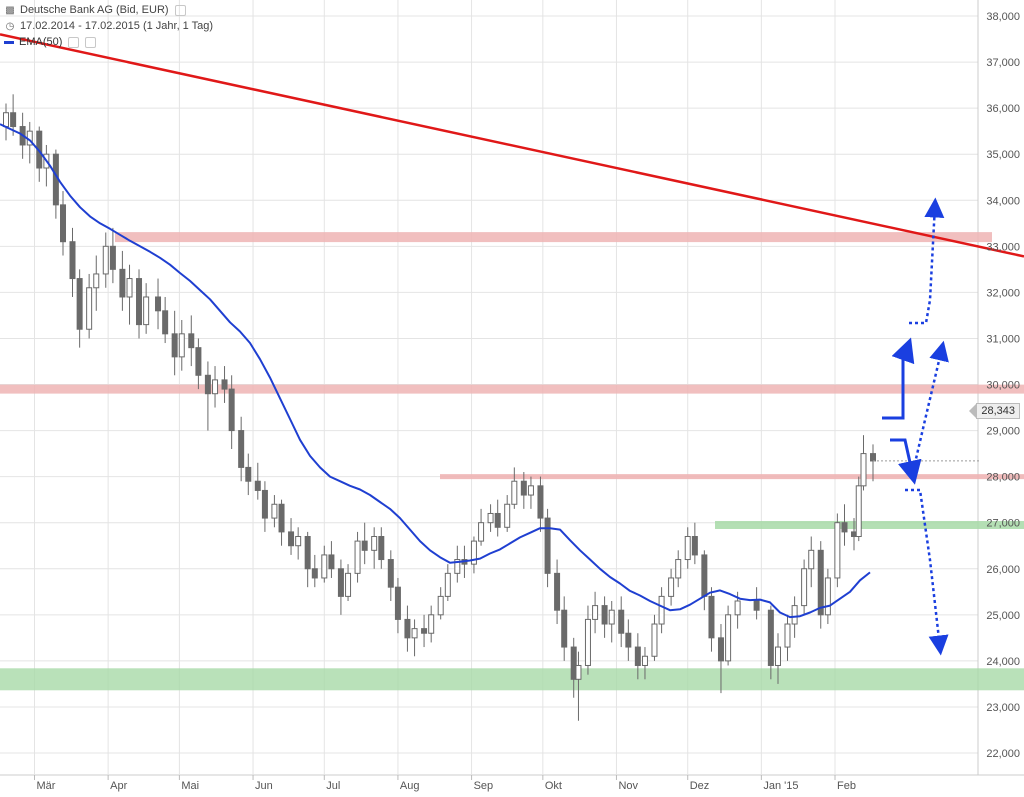 The height and width of the screenshot is (797, 1024). Describe the element at coordinates (190, 786) in the screenshot. I see `x-tick-label: Mai` at that location.